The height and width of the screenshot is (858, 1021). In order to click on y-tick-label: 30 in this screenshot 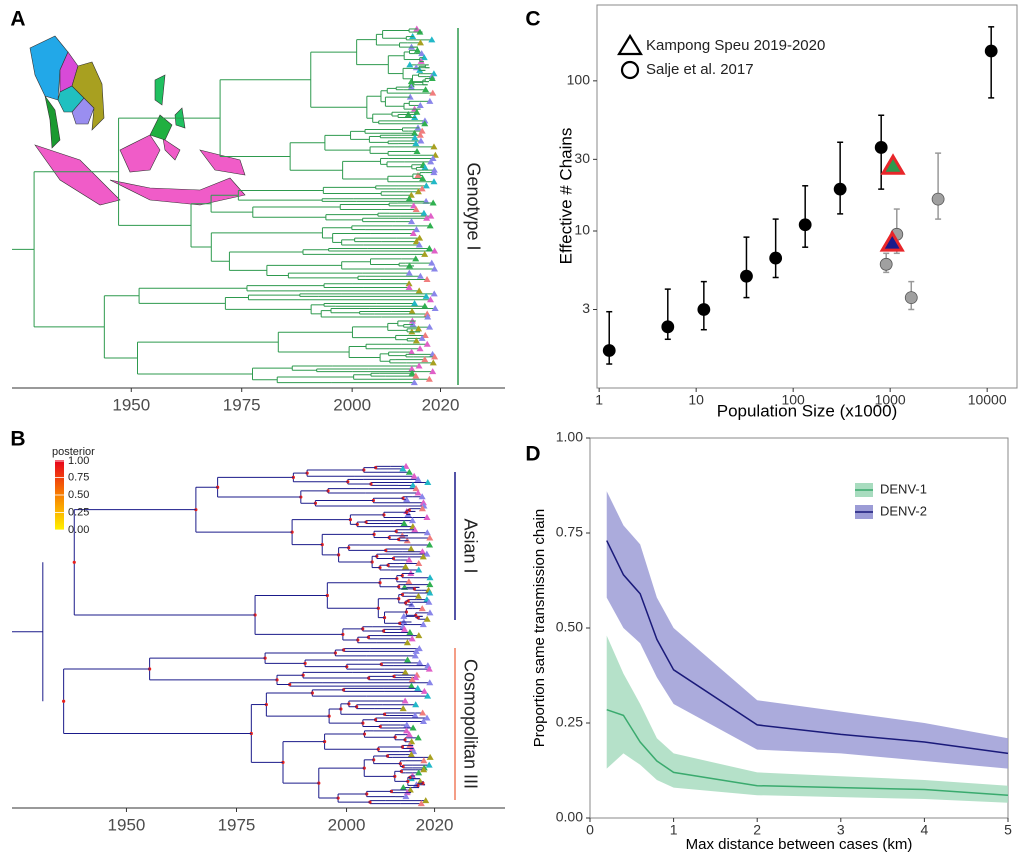, I will do `click(582, 158)`.